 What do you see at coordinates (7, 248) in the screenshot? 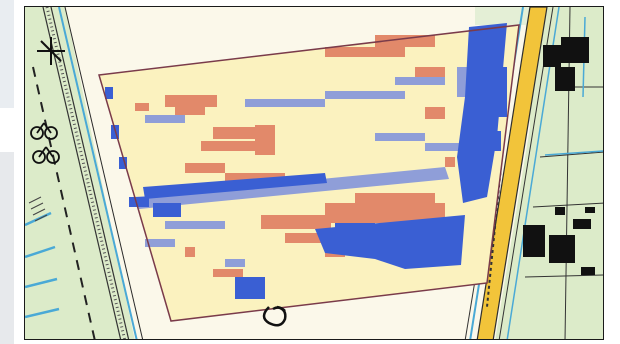
I see `side-panel-bottom` at bounding box center [7, 248].